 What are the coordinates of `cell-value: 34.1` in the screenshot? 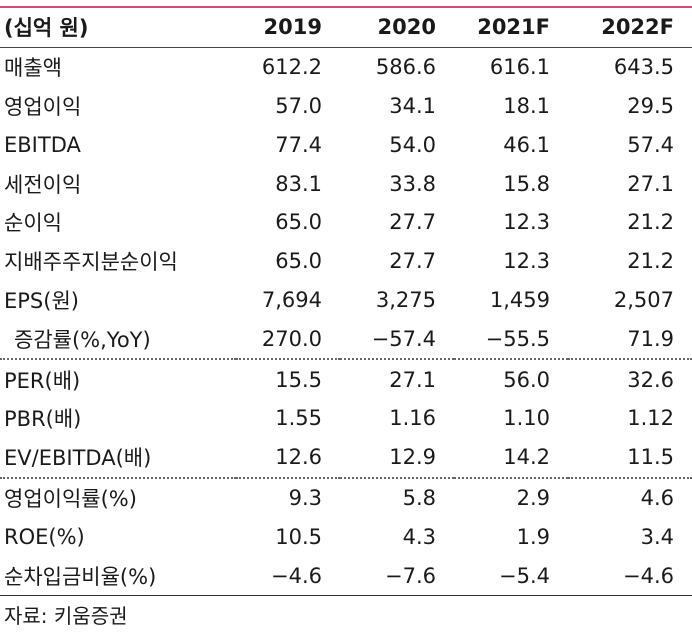 It's located at (412, 105).